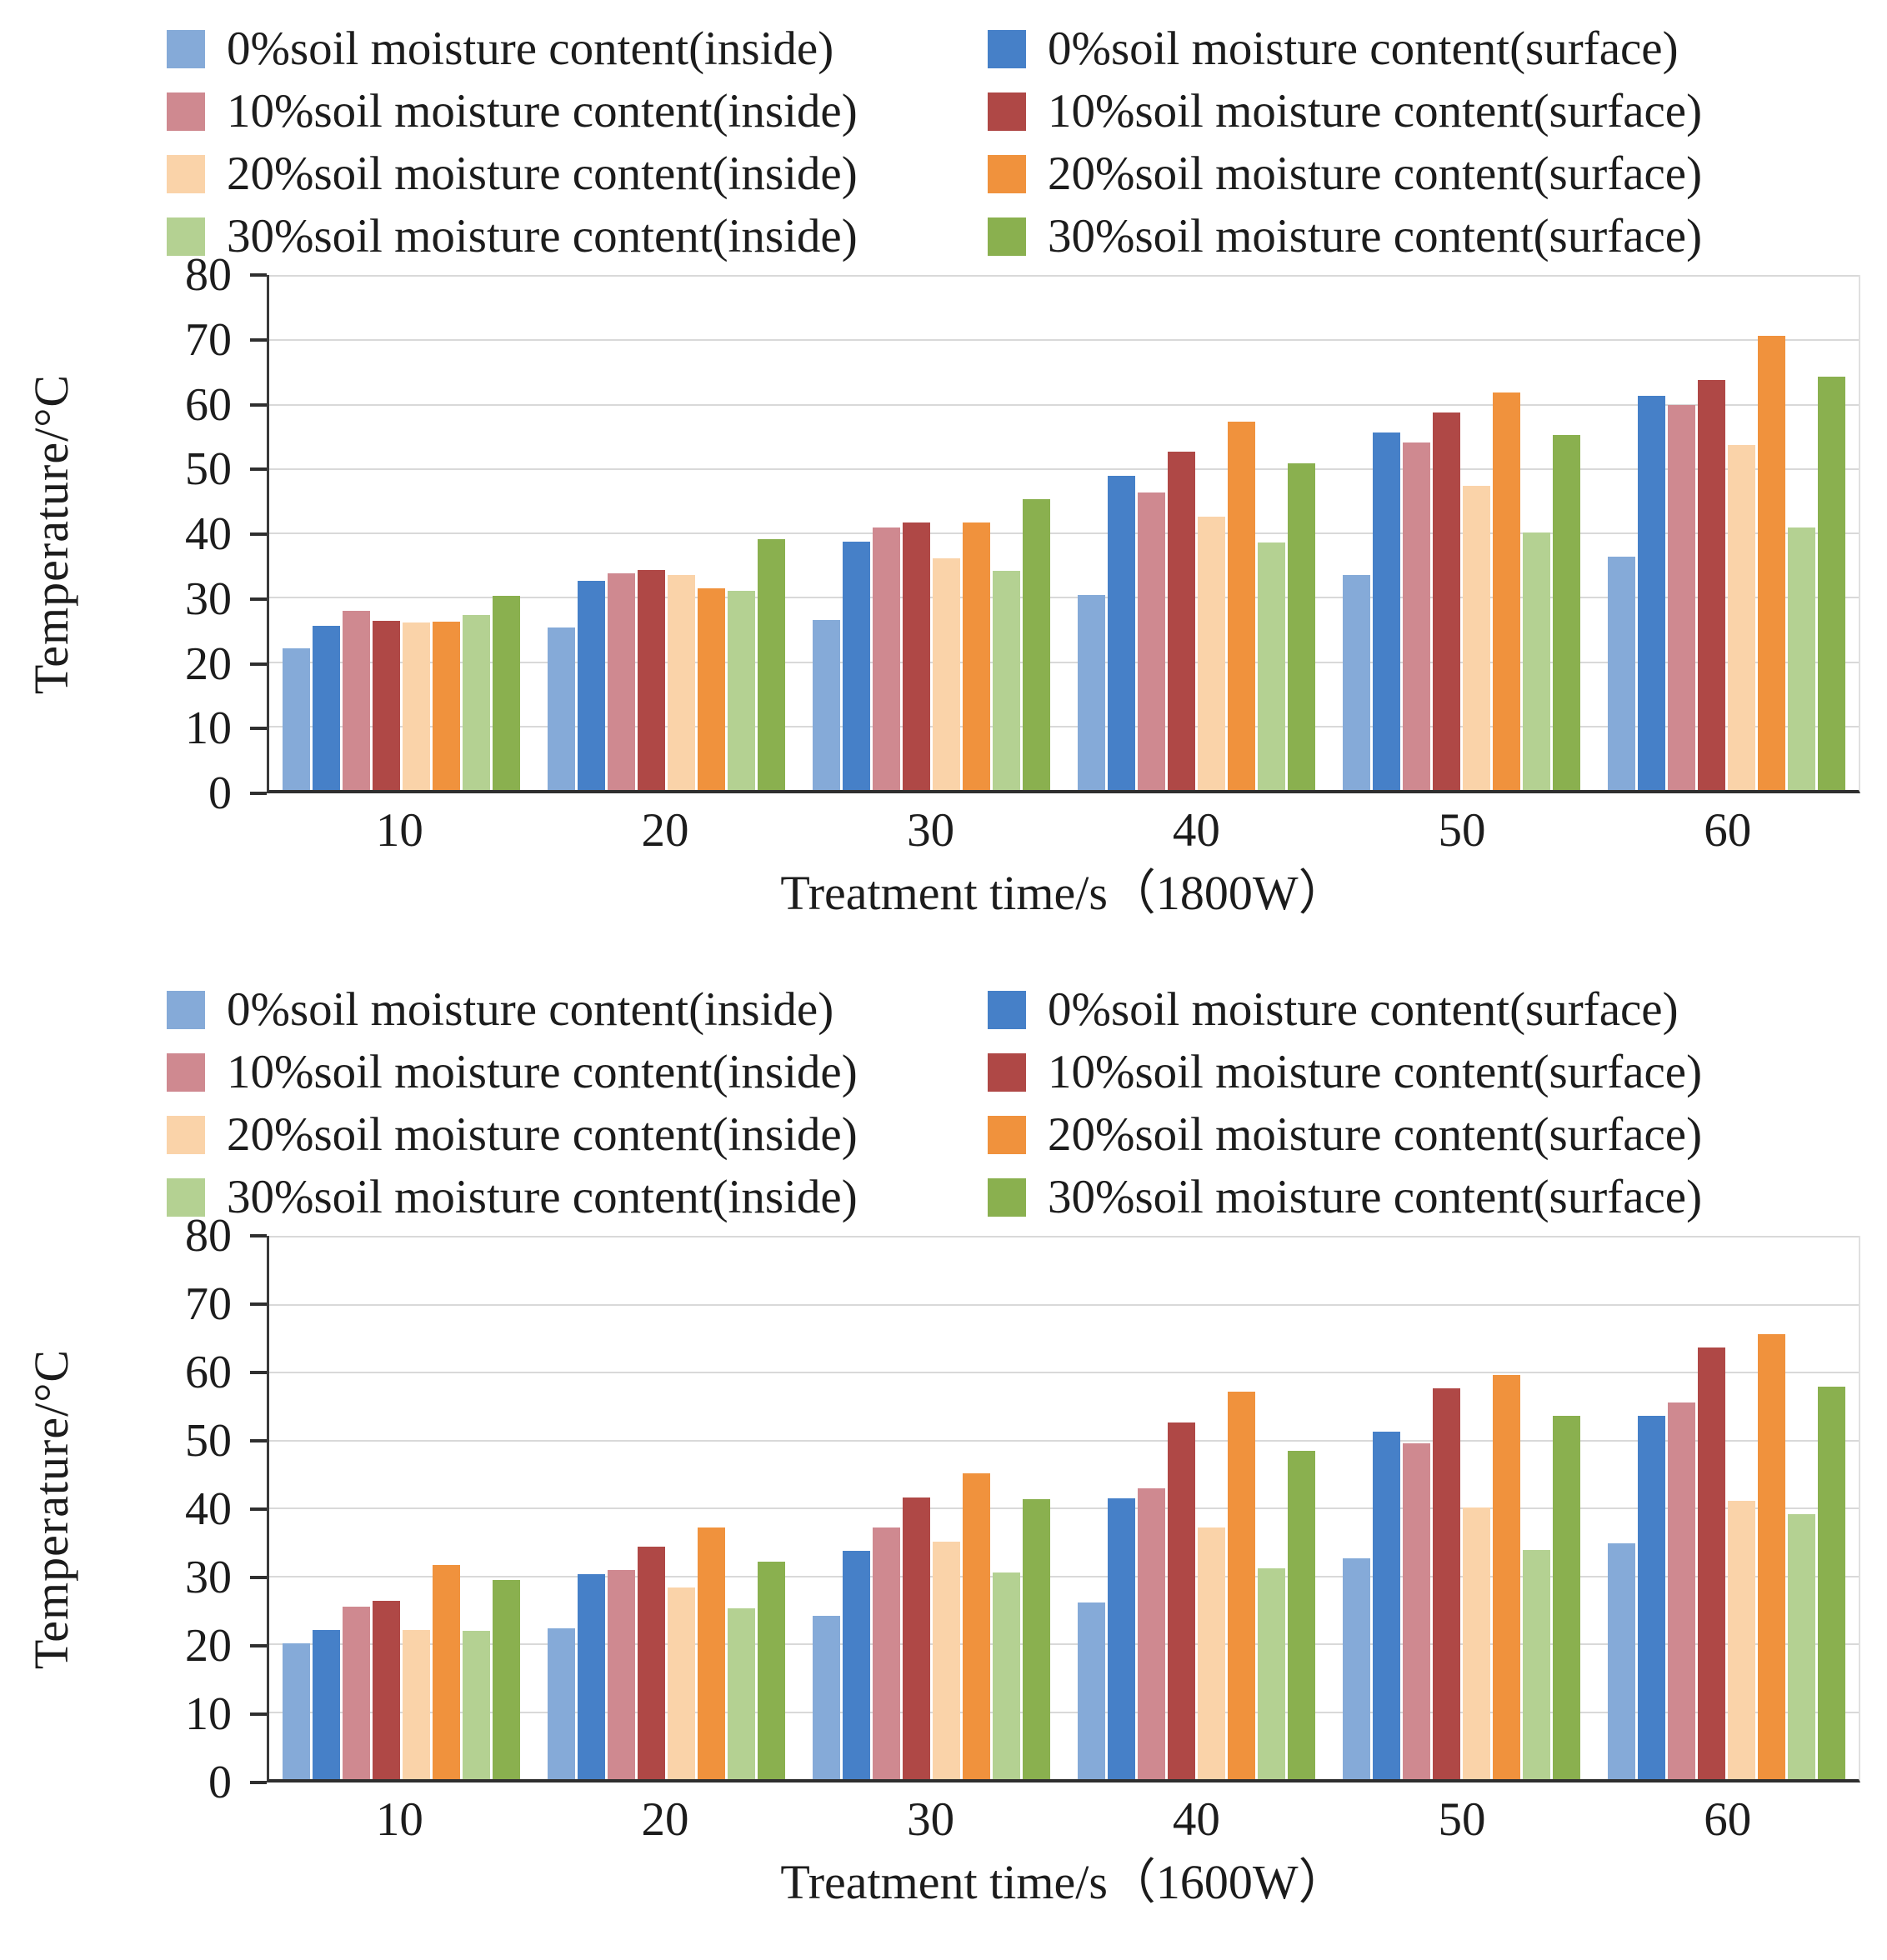 The image size is (1887, 1960). What do you see at coordinates (209, 1304) in the screenshot?
I see `y-tick-label: 70` at bounding box center [209, 1304].